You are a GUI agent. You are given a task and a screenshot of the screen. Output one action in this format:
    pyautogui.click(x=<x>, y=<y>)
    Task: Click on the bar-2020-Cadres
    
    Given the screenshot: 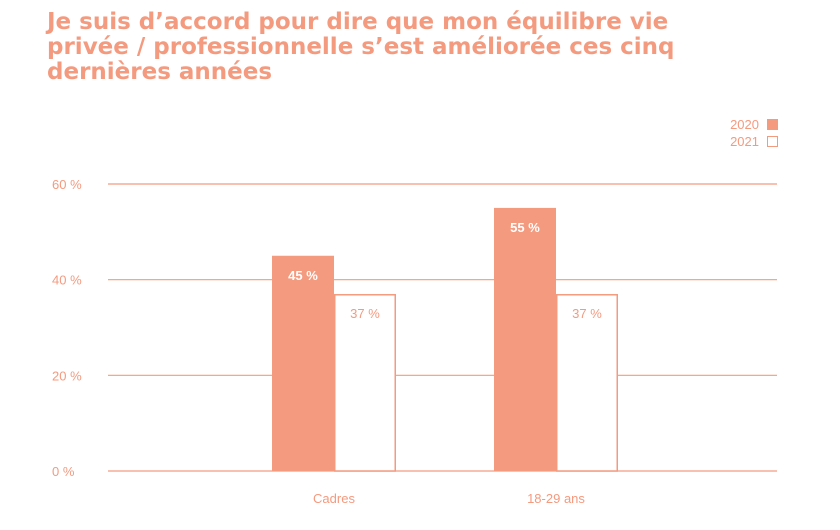 What is the action you would take?
    pyautogui.click(x=303, y=363)
    